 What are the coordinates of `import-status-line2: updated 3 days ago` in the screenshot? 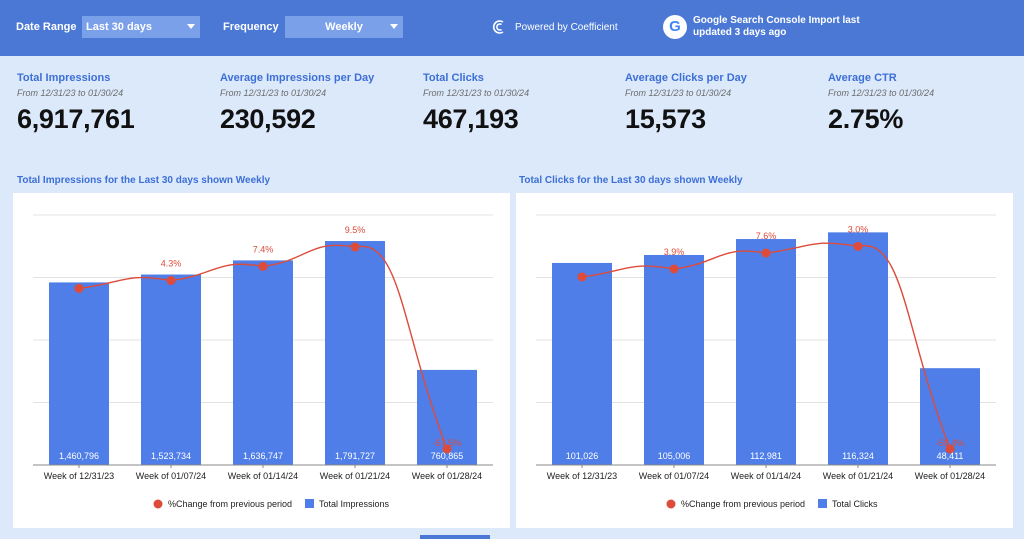 It's located at (740, 32).